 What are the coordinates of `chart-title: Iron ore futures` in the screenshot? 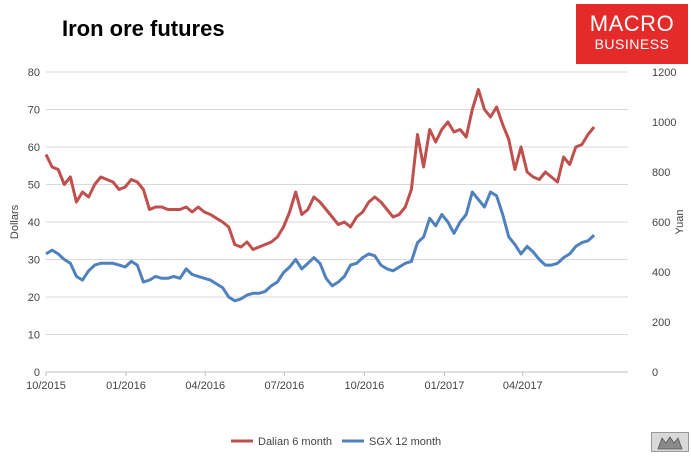 It's located at (143, 28).